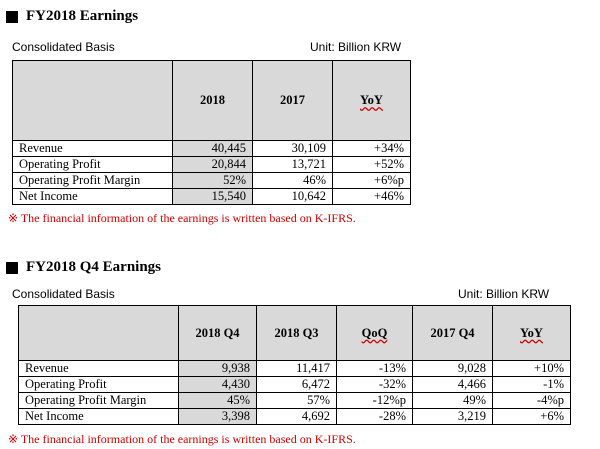 The width and height of the screenshot is (600, 449). I want to click on table-cell: 15,540, so click(212, 196).